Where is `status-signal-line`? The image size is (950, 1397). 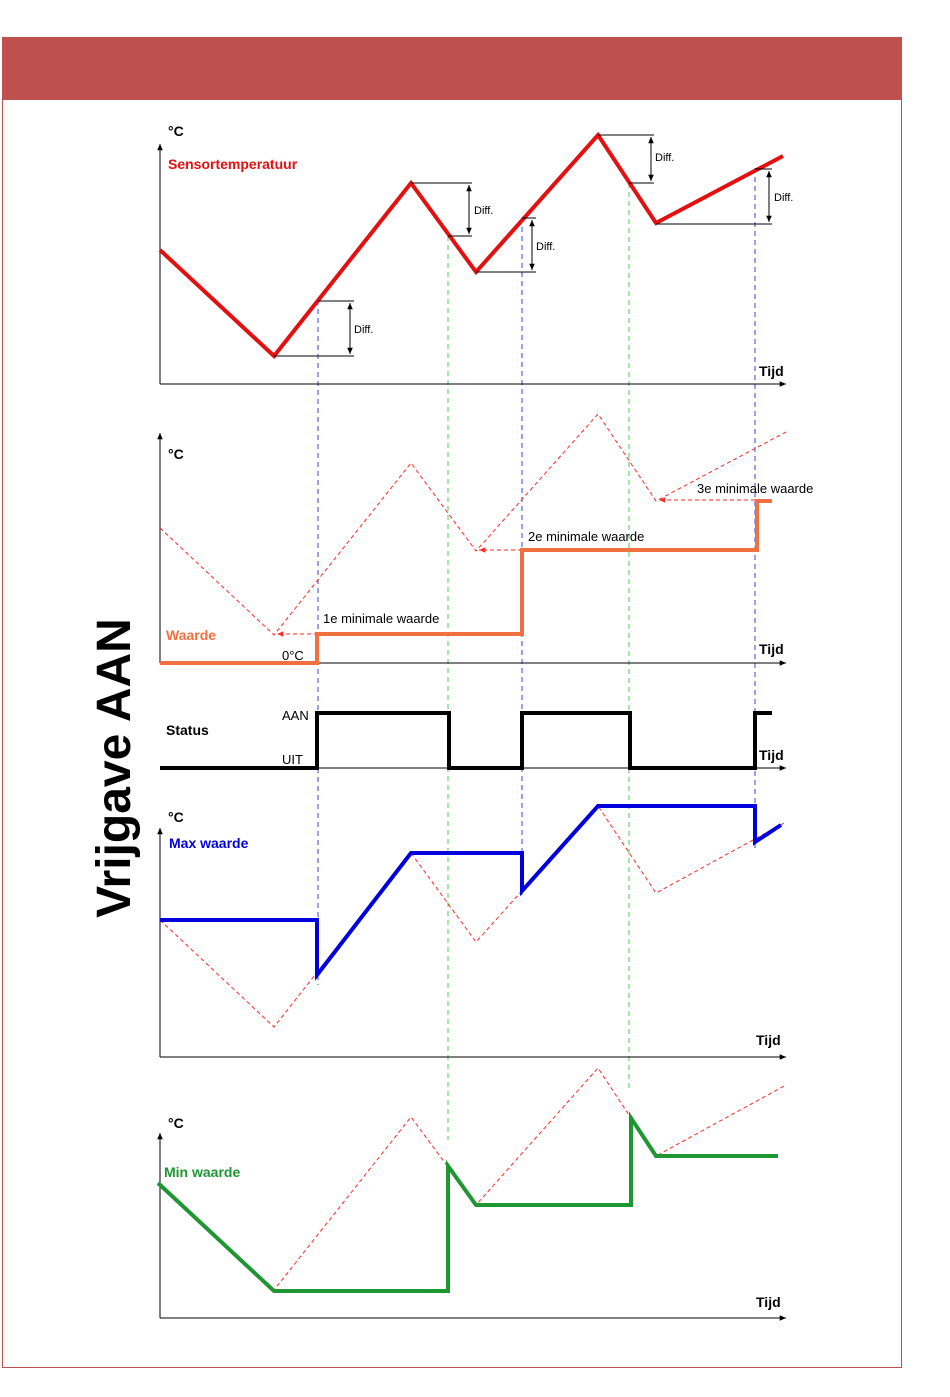
status-signal-line is located at coordinates (466, 740).